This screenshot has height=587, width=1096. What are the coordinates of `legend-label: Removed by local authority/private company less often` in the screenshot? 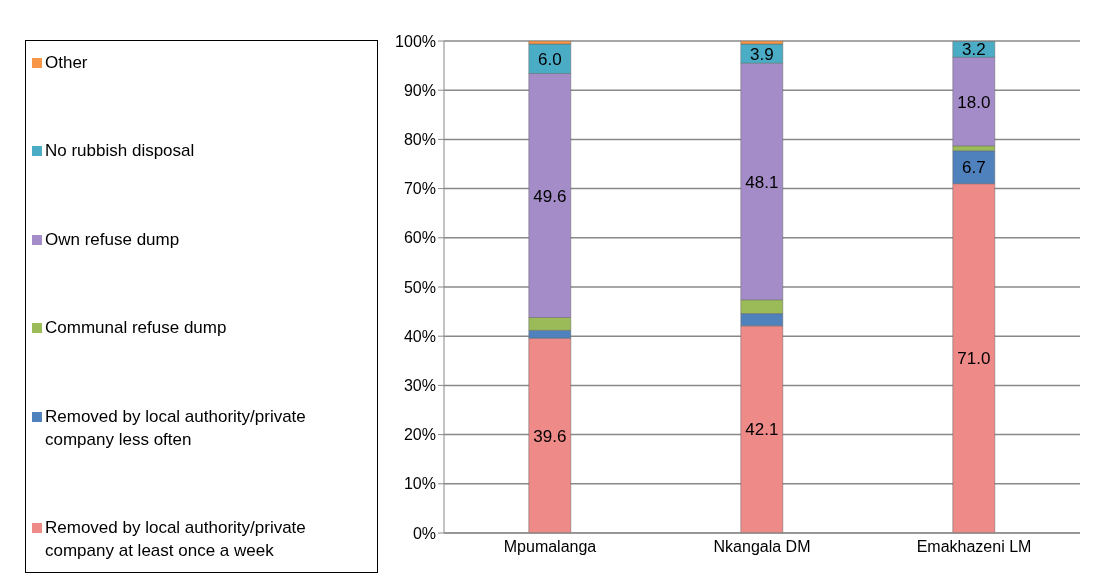 It's located at (176, 428).